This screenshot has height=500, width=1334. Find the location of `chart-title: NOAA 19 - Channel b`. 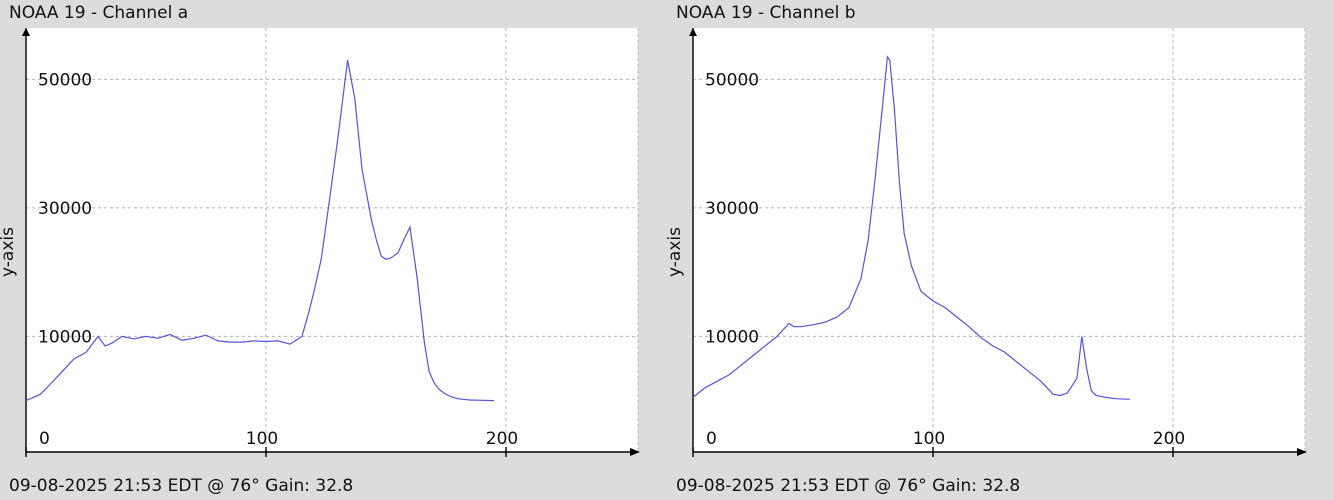

chart-title: NOAA 19 - Channel b is located at coordinates (766, 13).